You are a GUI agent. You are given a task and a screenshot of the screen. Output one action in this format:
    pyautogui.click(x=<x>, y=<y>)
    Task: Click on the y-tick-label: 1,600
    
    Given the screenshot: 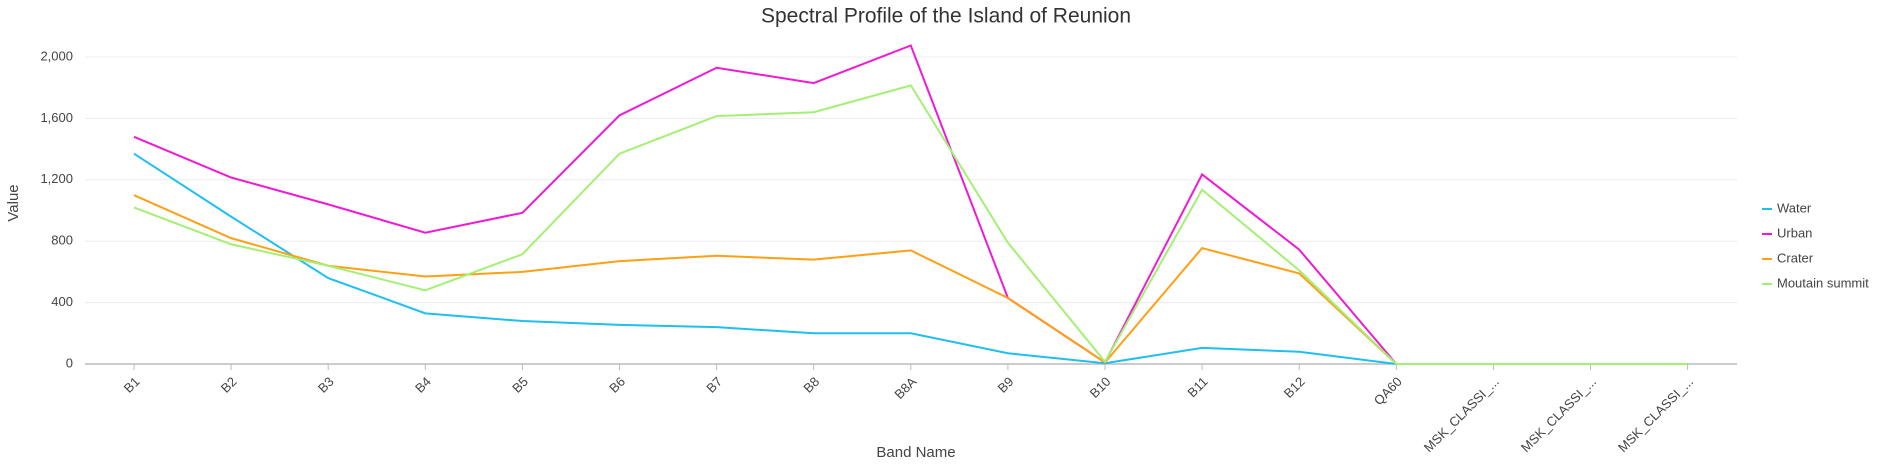 What is the action you would take?
    pyautogui.click(x=56, y=117)
    